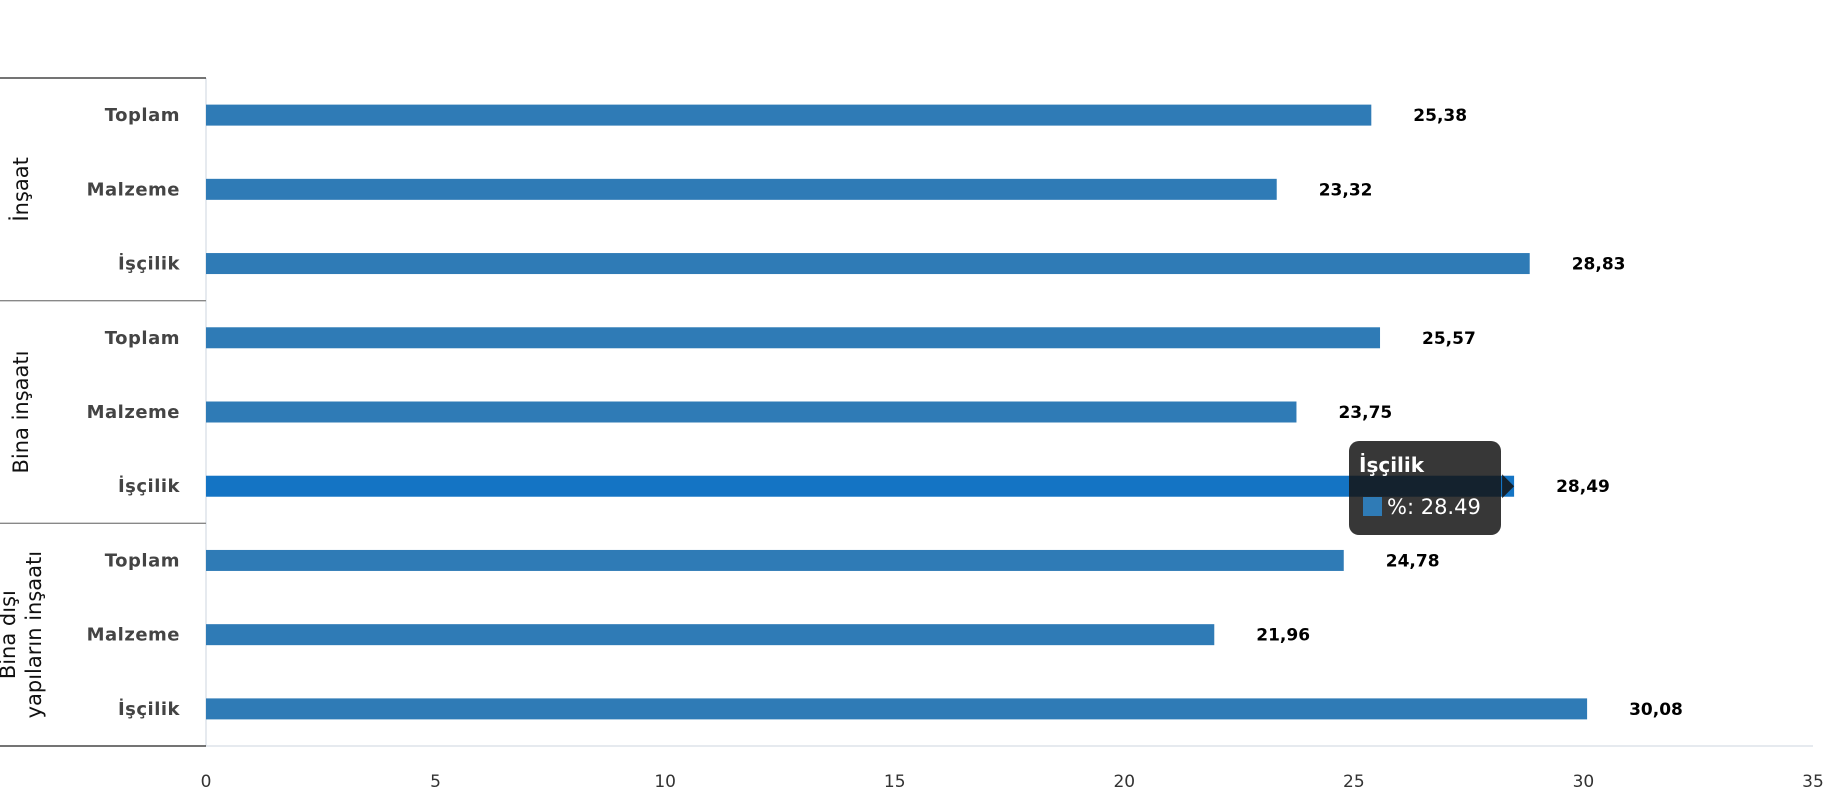  What do you see at coordinates (20, 189) in the screenshot?
I see `group-label: İnşaat` at bounding box center [20, 189].